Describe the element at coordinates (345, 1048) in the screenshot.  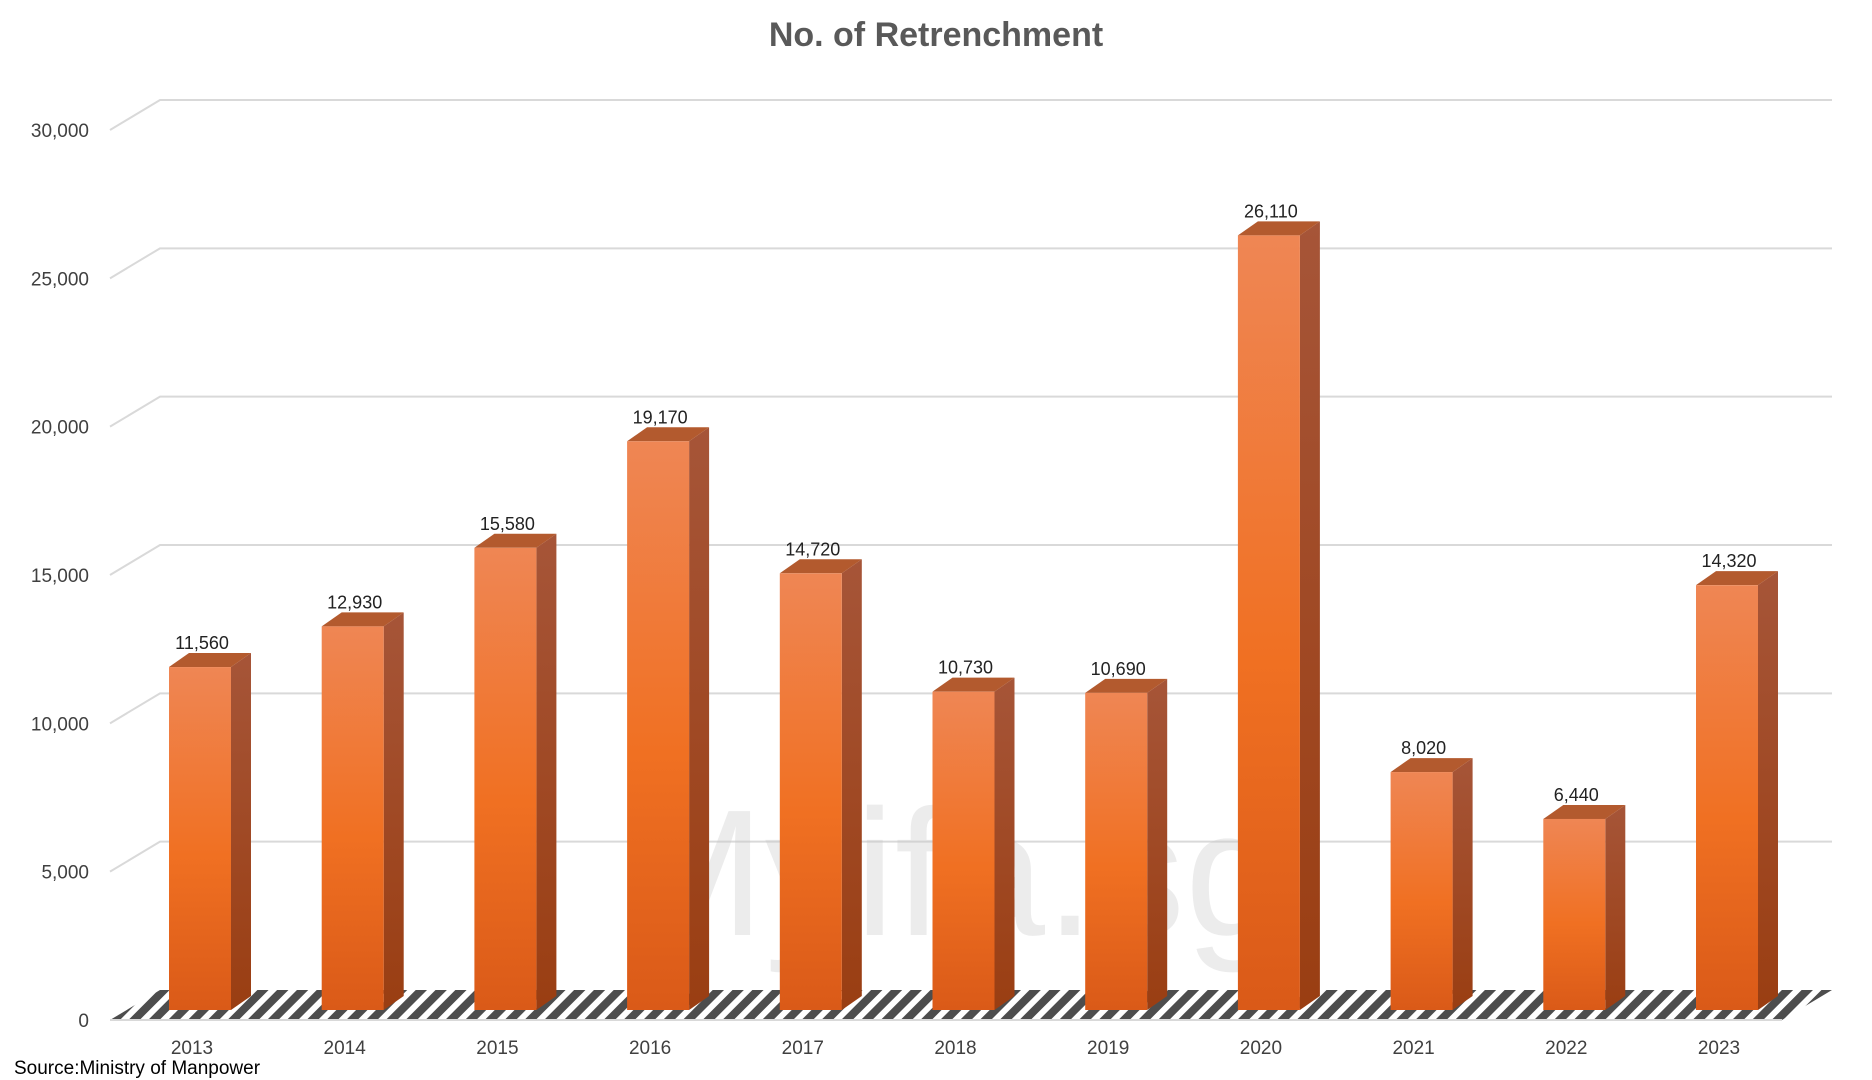
I see `x-tick-label: 2014` at that location.